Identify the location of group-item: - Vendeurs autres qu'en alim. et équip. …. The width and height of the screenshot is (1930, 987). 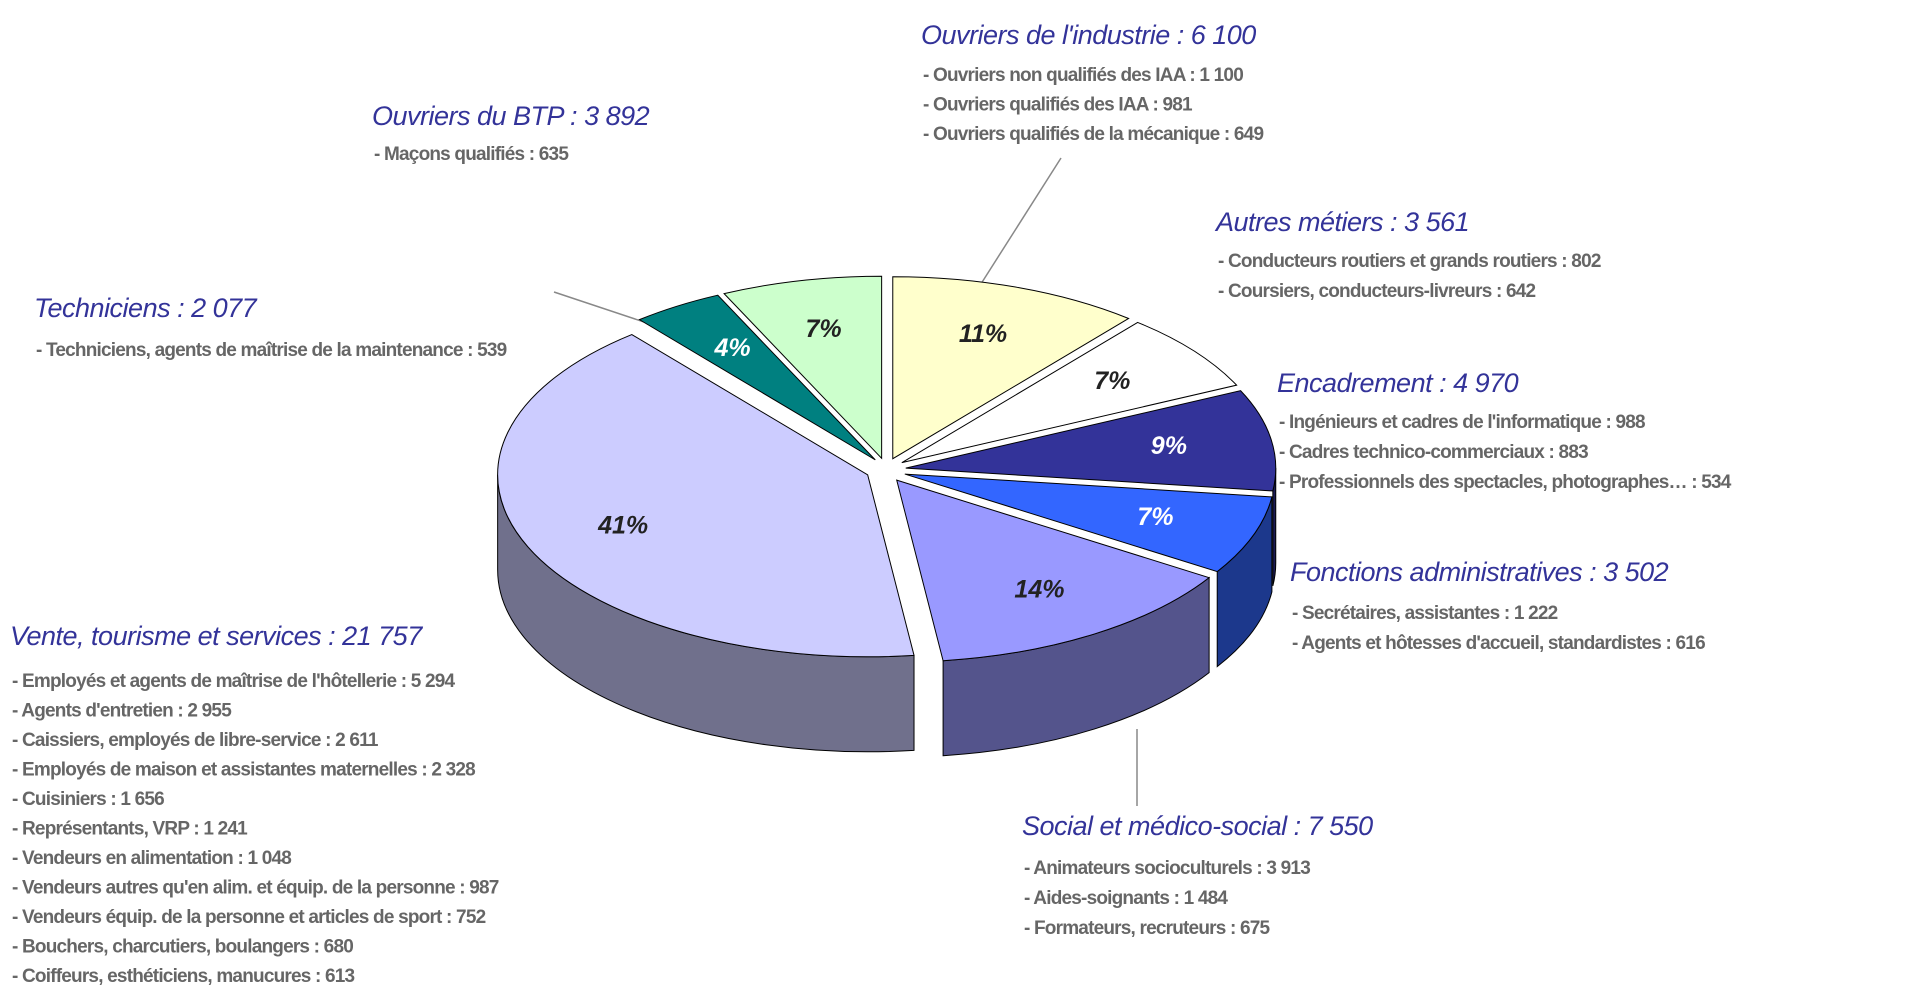
(255, 888).